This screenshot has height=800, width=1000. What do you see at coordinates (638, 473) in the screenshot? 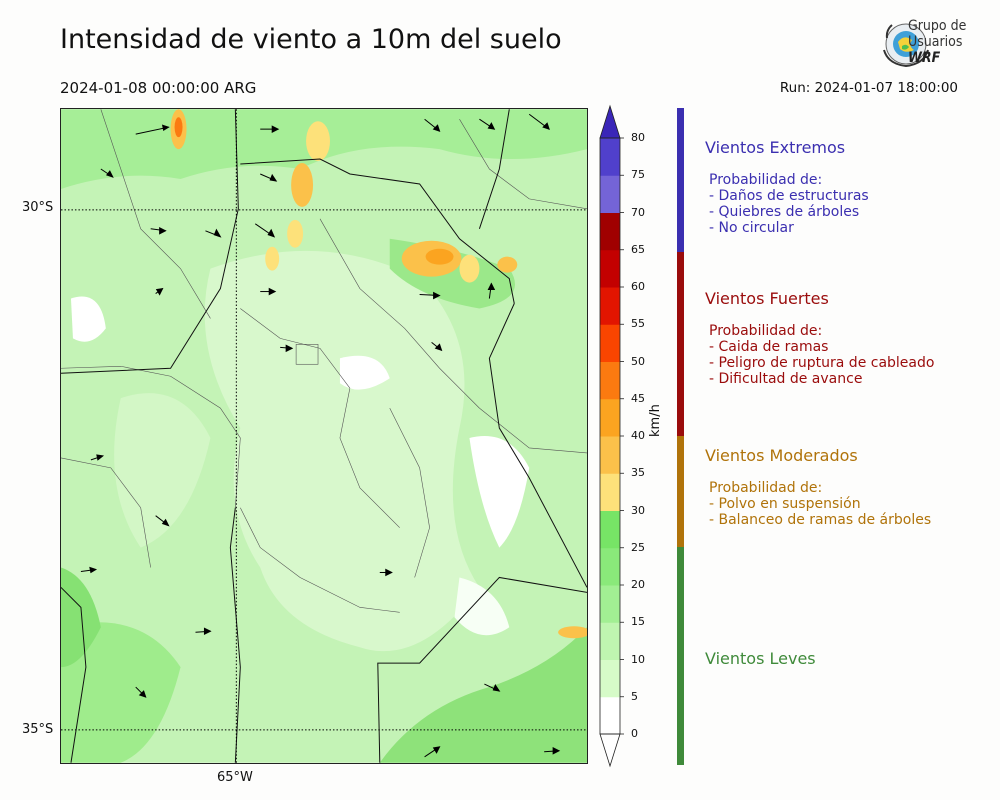
I see `colorbar-tick-label: 35` at bounding box center [638, 473].